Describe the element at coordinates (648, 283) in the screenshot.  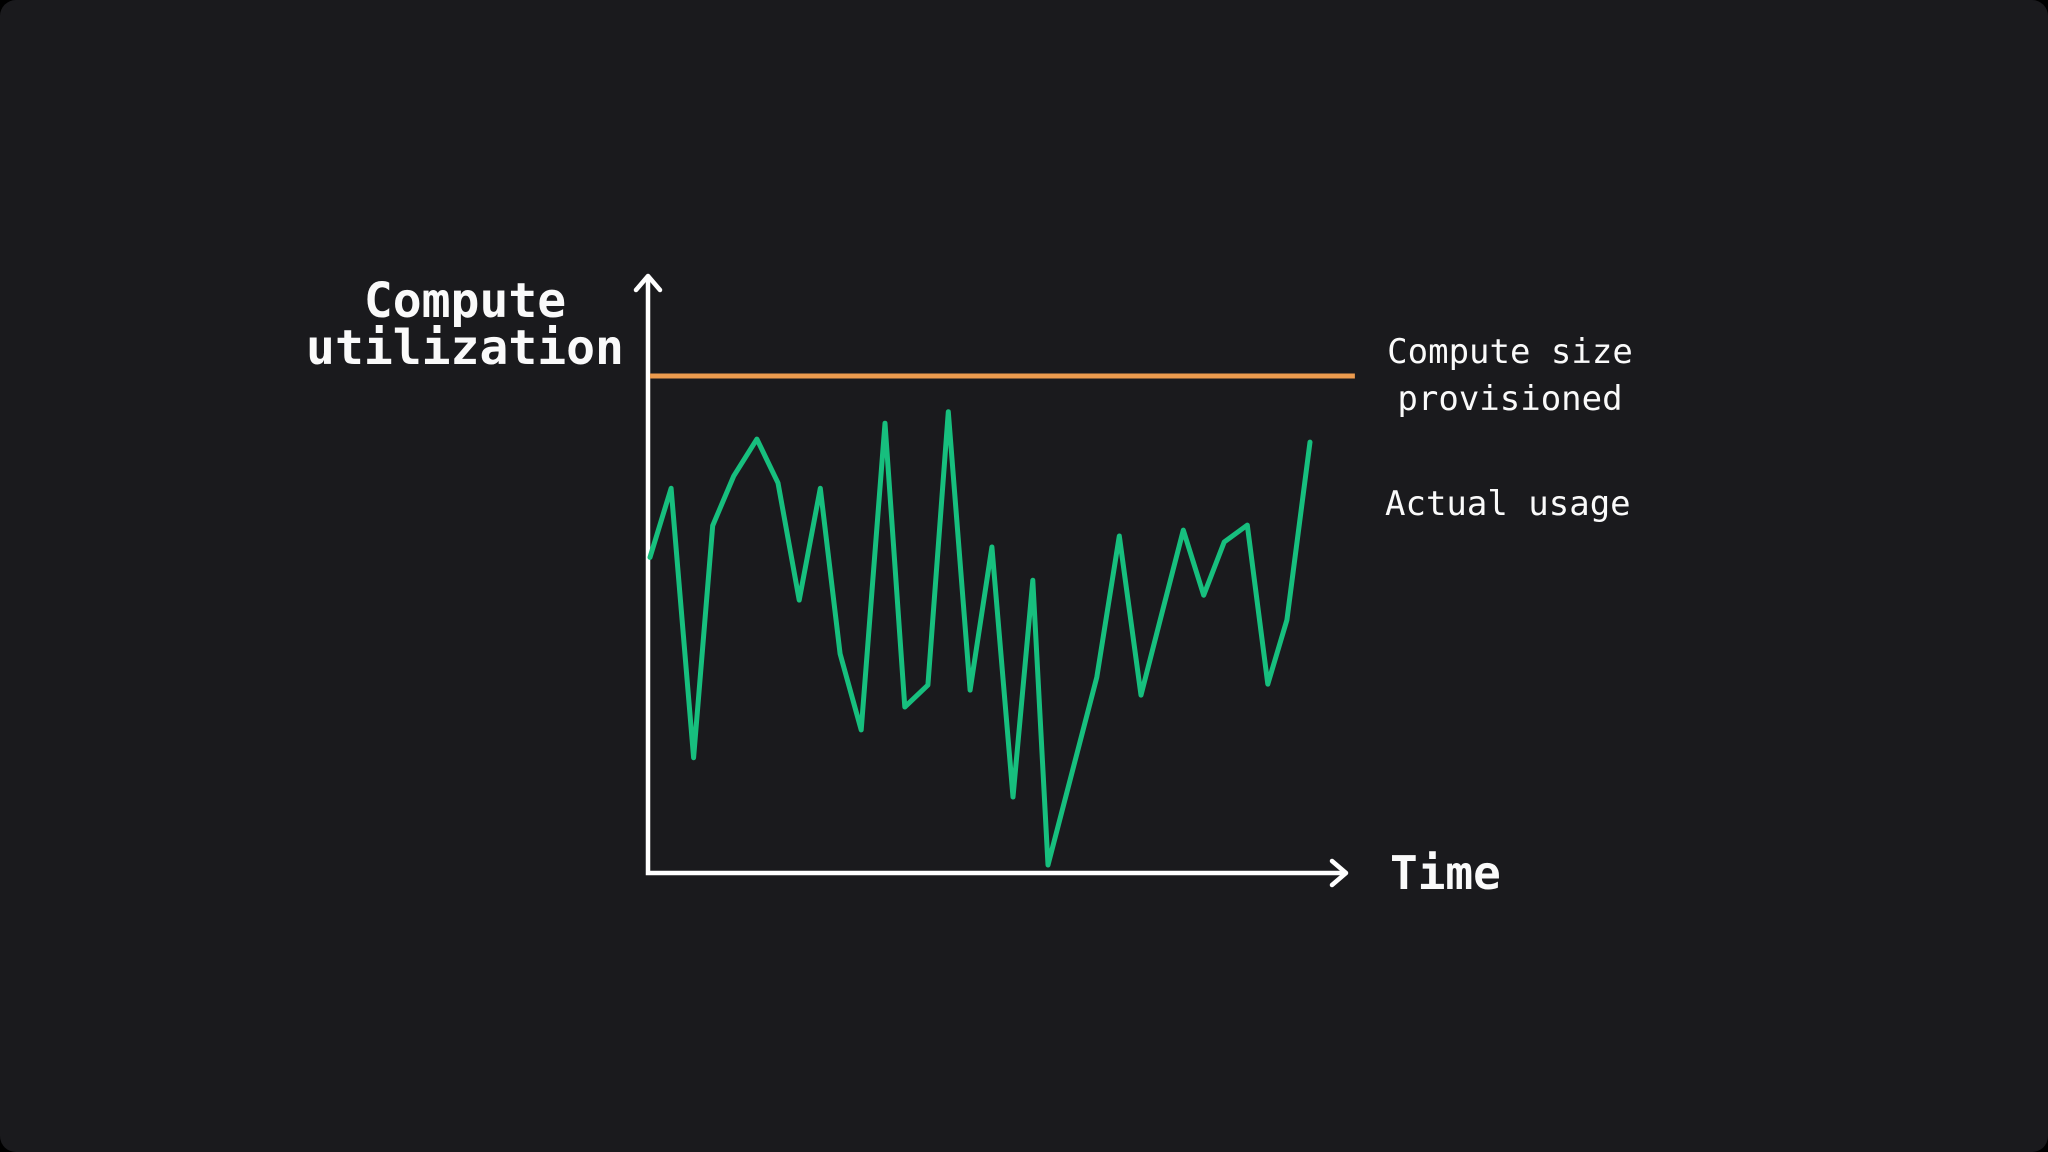
I see `y-axis-arrowhead-icon` at that location.